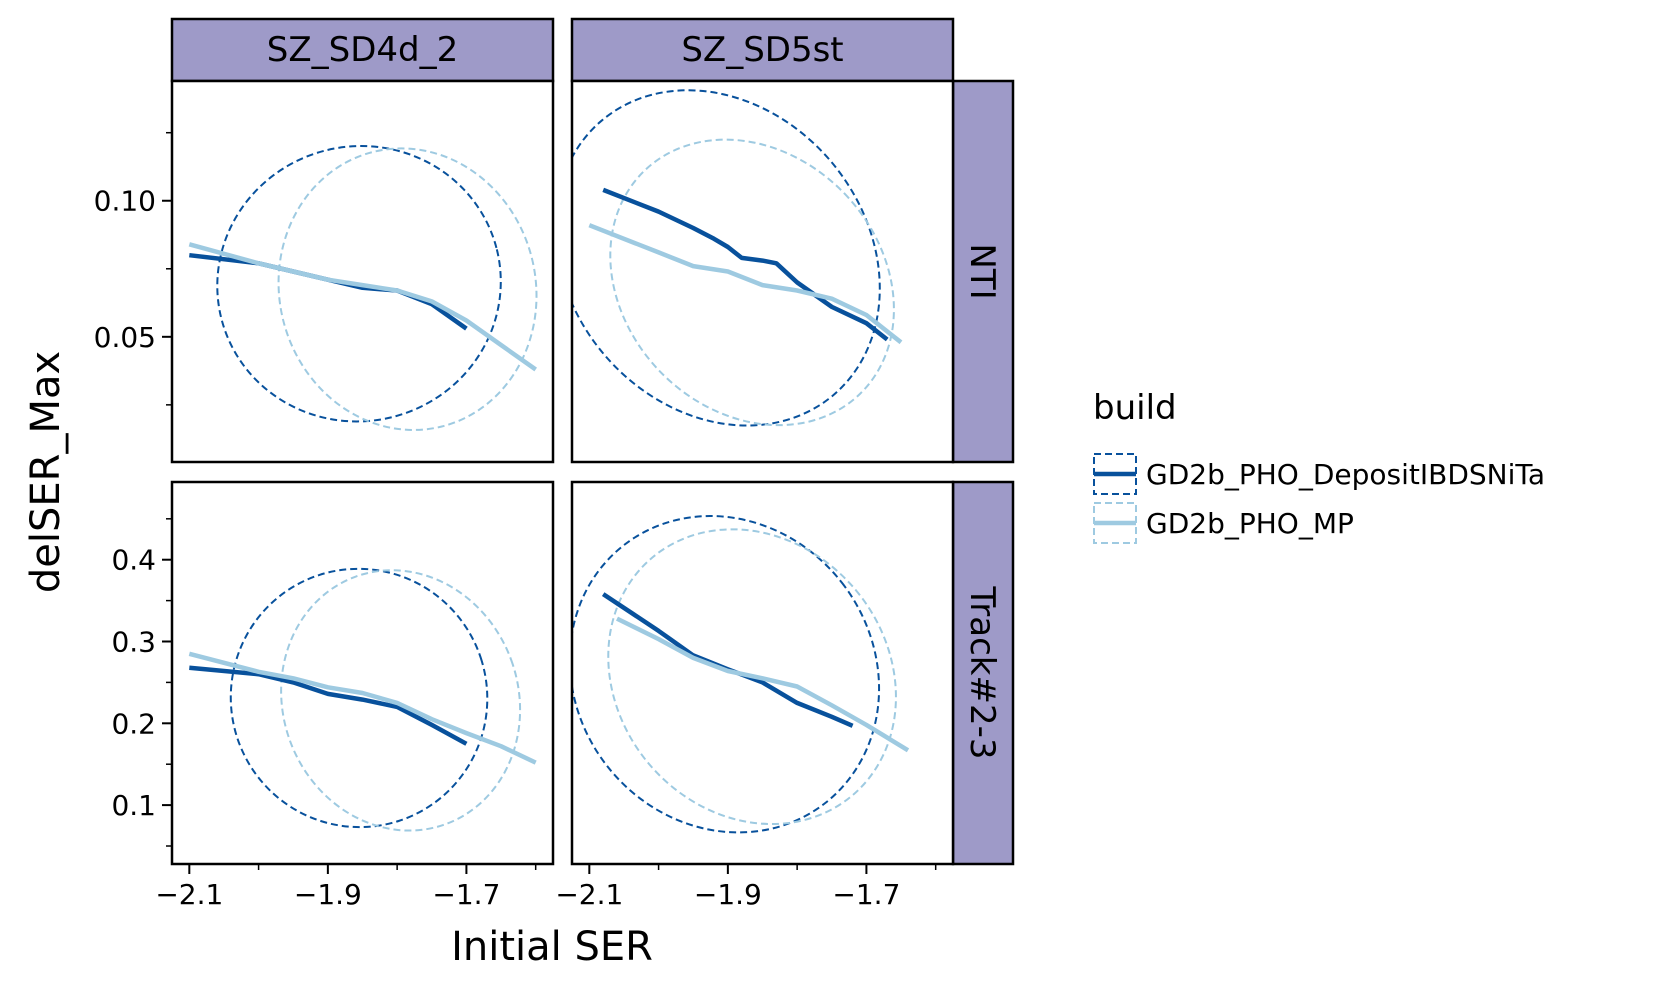  What do you see at coordinates (133, 560) in the screenshot?
I see `y-tick-label: 0.4` at bounding box center [133, 560].